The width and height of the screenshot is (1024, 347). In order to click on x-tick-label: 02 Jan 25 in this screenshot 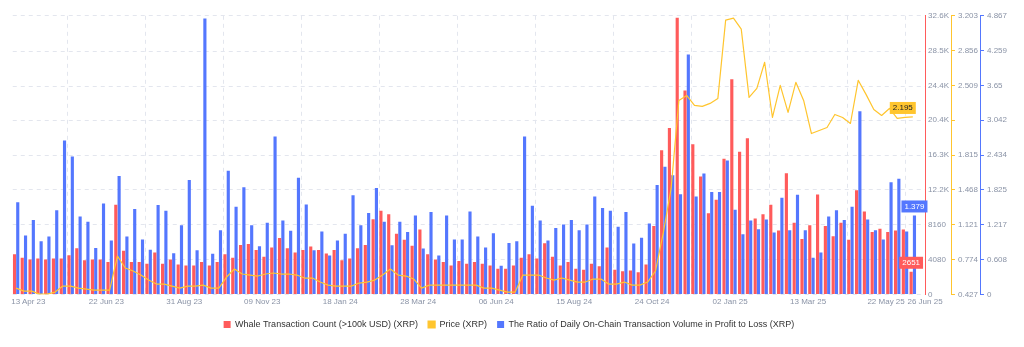, I will do `click(730, 302)`.